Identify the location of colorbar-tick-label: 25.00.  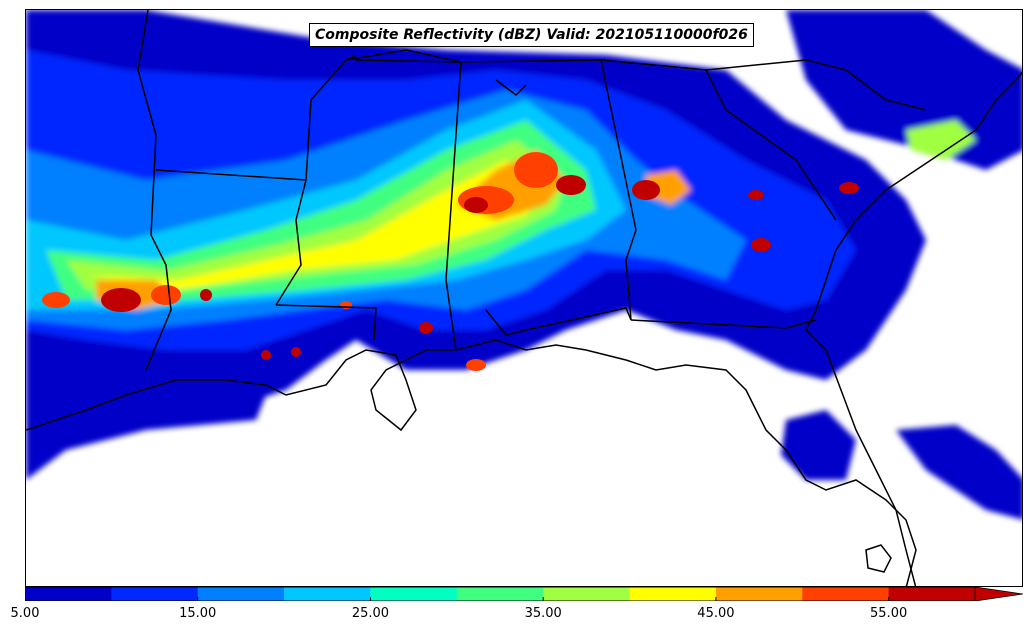
(370, 613).